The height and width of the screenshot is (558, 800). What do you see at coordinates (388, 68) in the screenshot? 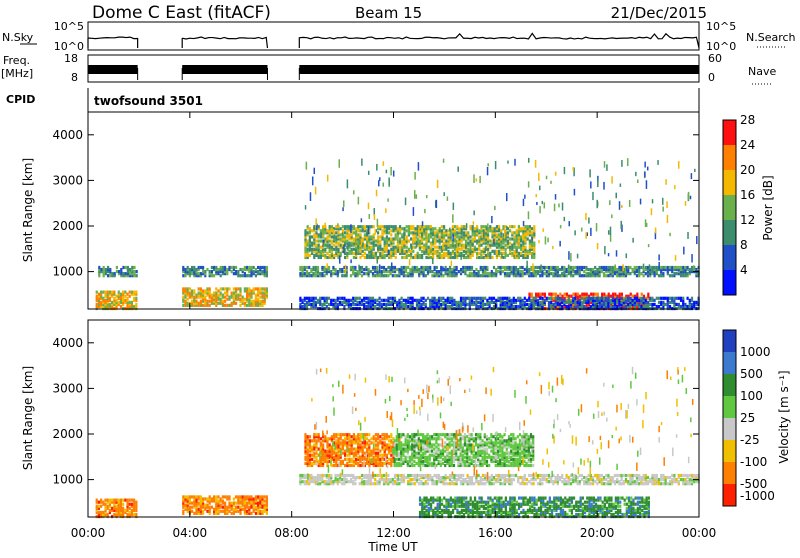
I see `freq-panel: Freq. [MHz] 18 8 60 0 Nave` at bounding box center [388, 68].